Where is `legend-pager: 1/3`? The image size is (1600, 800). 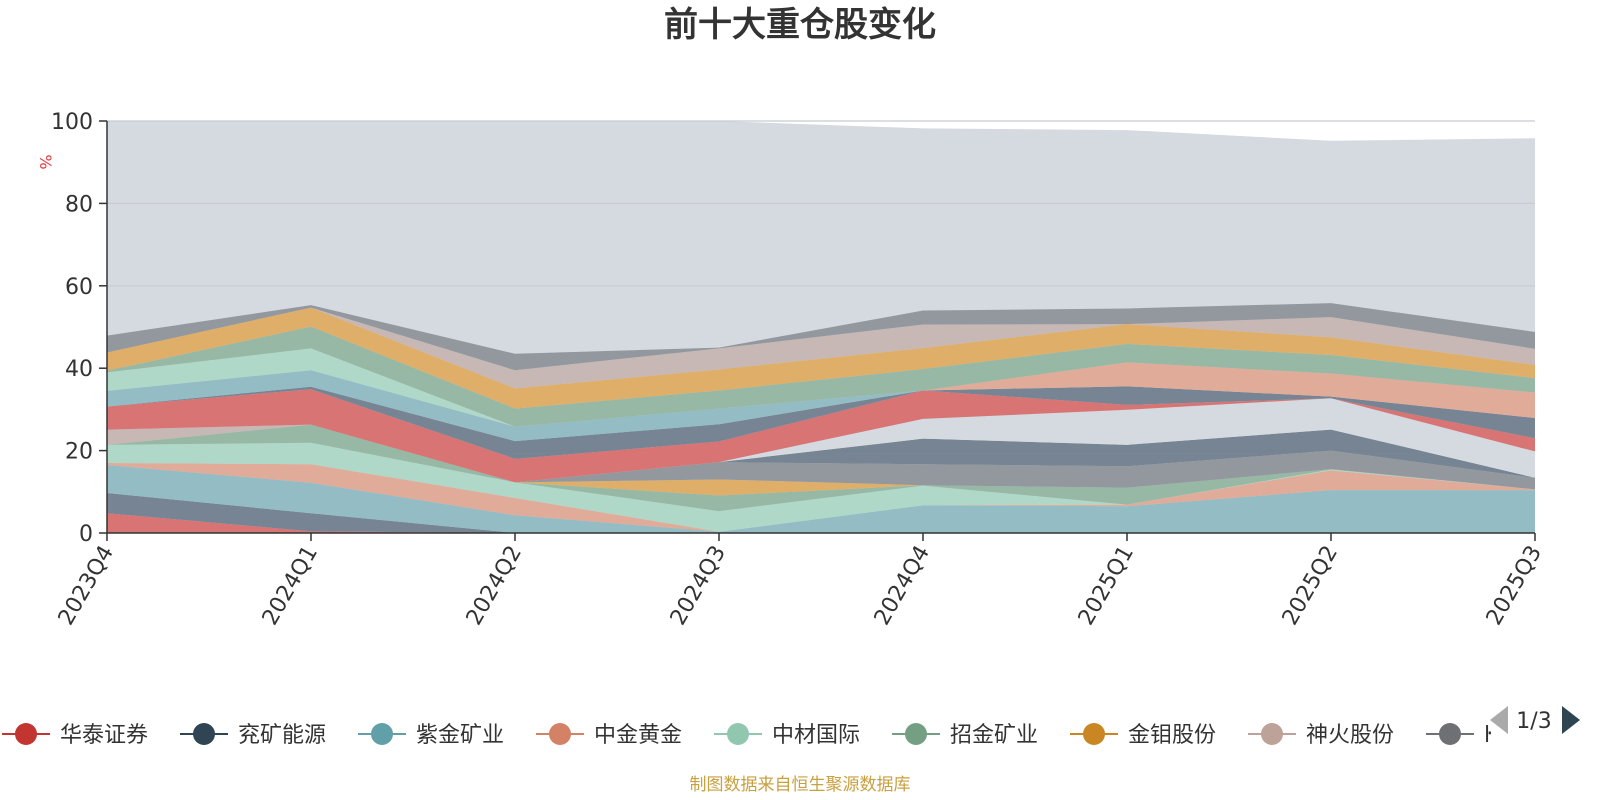
legend-pager: 1/3 is located at coordinates (1535, 720).